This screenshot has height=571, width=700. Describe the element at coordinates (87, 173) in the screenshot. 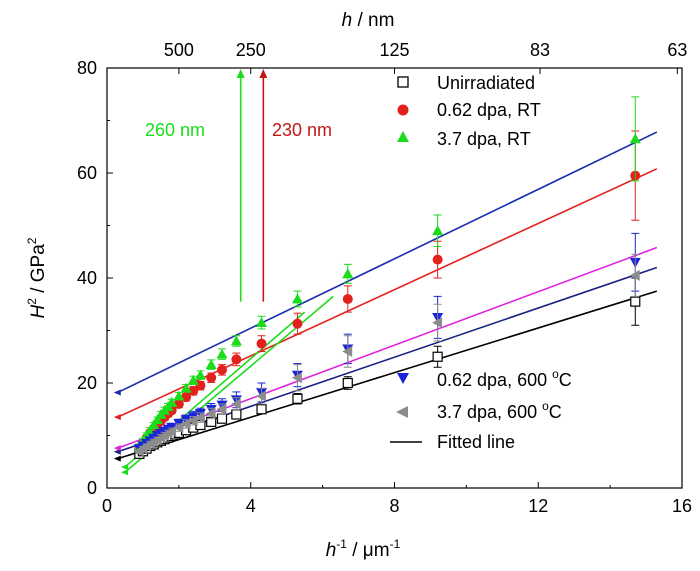

I see `y-tick-label: 60` at that location.